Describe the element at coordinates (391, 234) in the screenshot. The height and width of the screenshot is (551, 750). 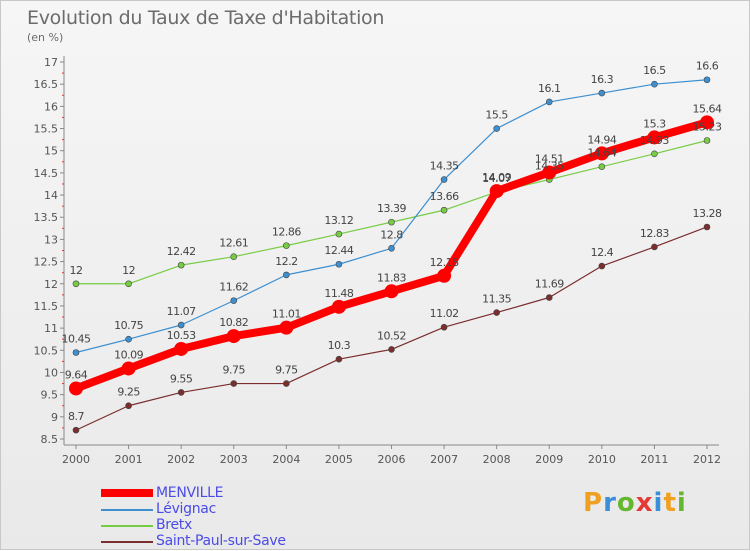
I see `data-label: 12.8` at that location.